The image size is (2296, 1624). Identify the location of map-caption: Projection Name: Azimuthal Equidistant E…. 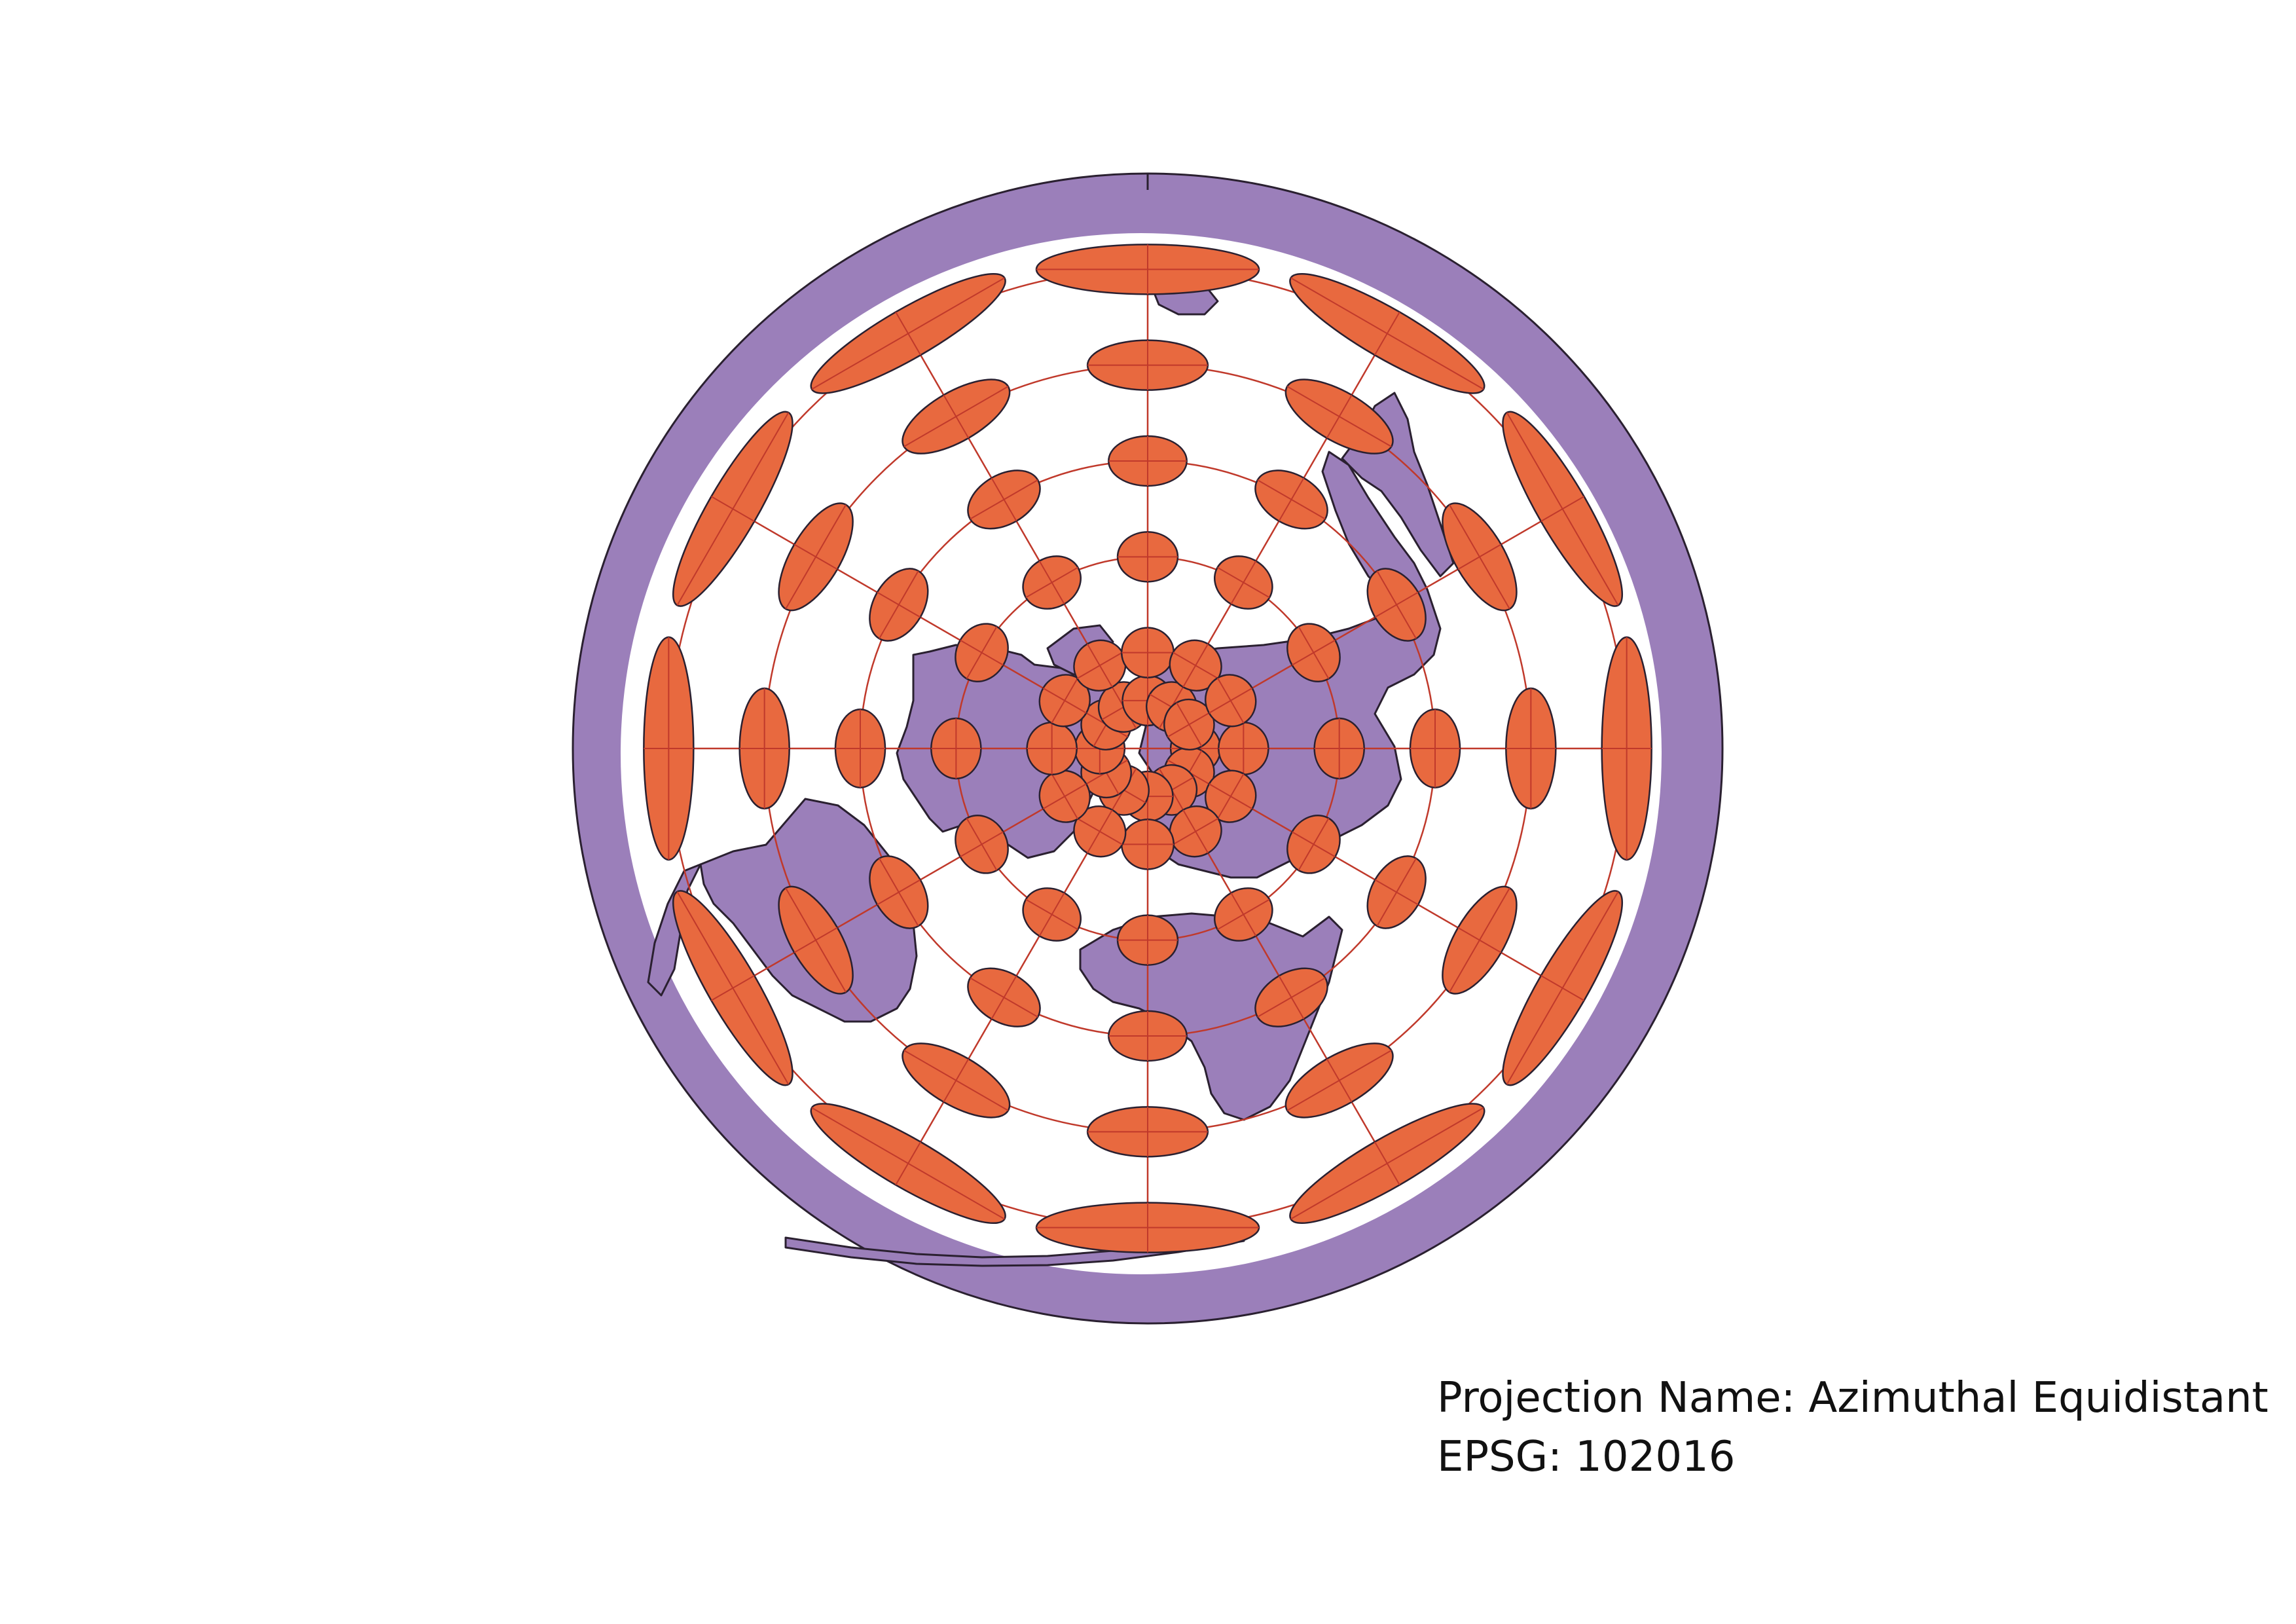
(1853, 1427).